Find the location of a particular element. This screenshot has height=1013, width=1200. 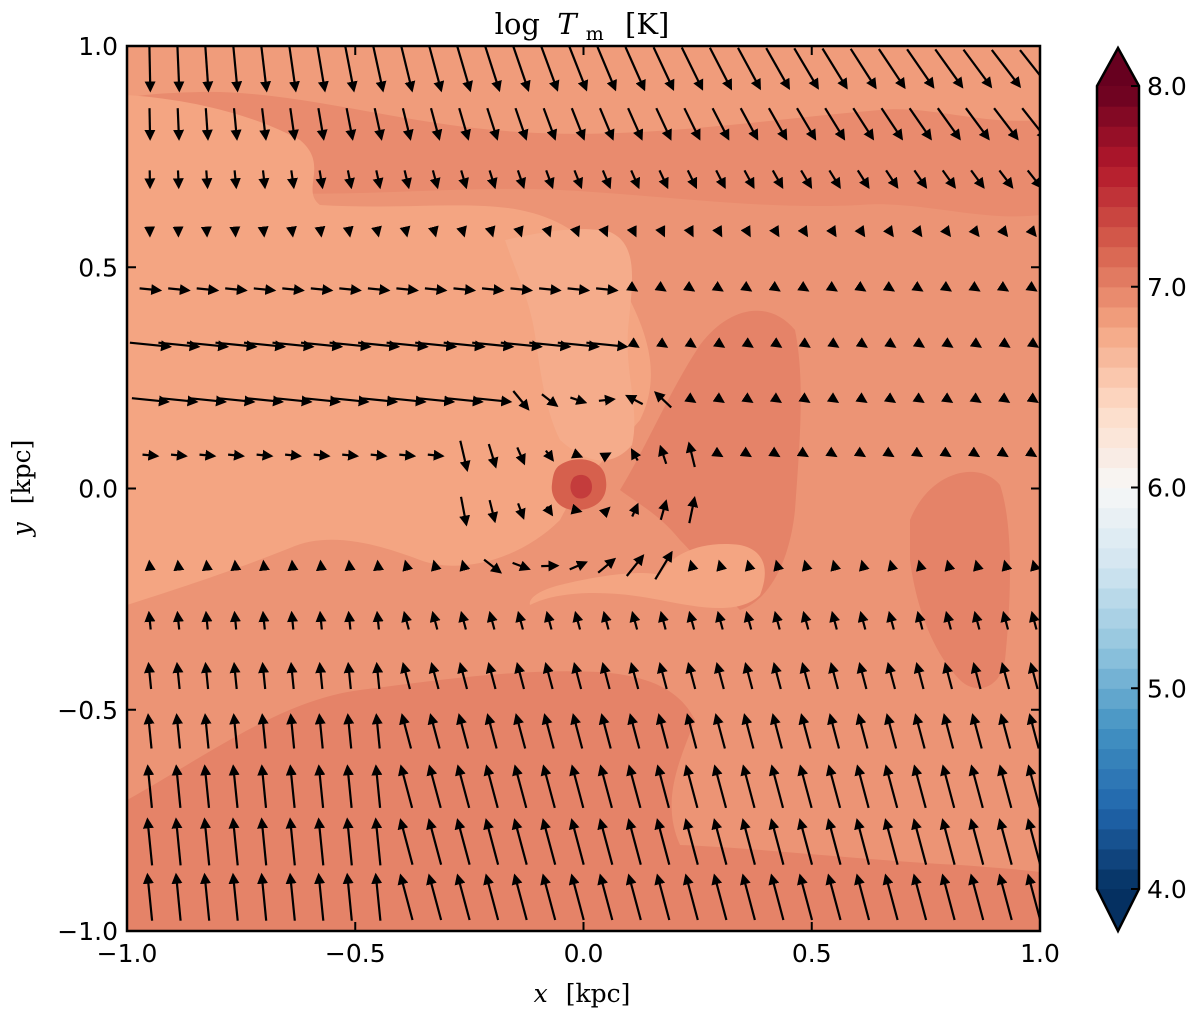

x-tick-label: −0.5 is located at coordinates (355, 953).